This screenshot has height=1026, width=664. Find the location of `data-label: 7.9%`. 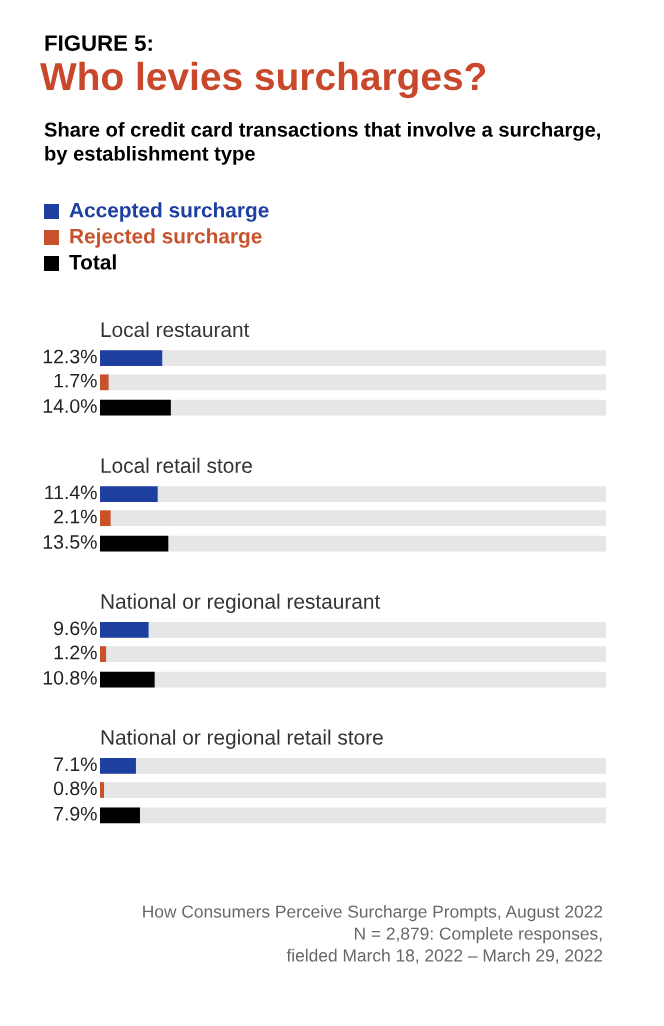

data-label: 7.9% is located at coordinates (75, 813).